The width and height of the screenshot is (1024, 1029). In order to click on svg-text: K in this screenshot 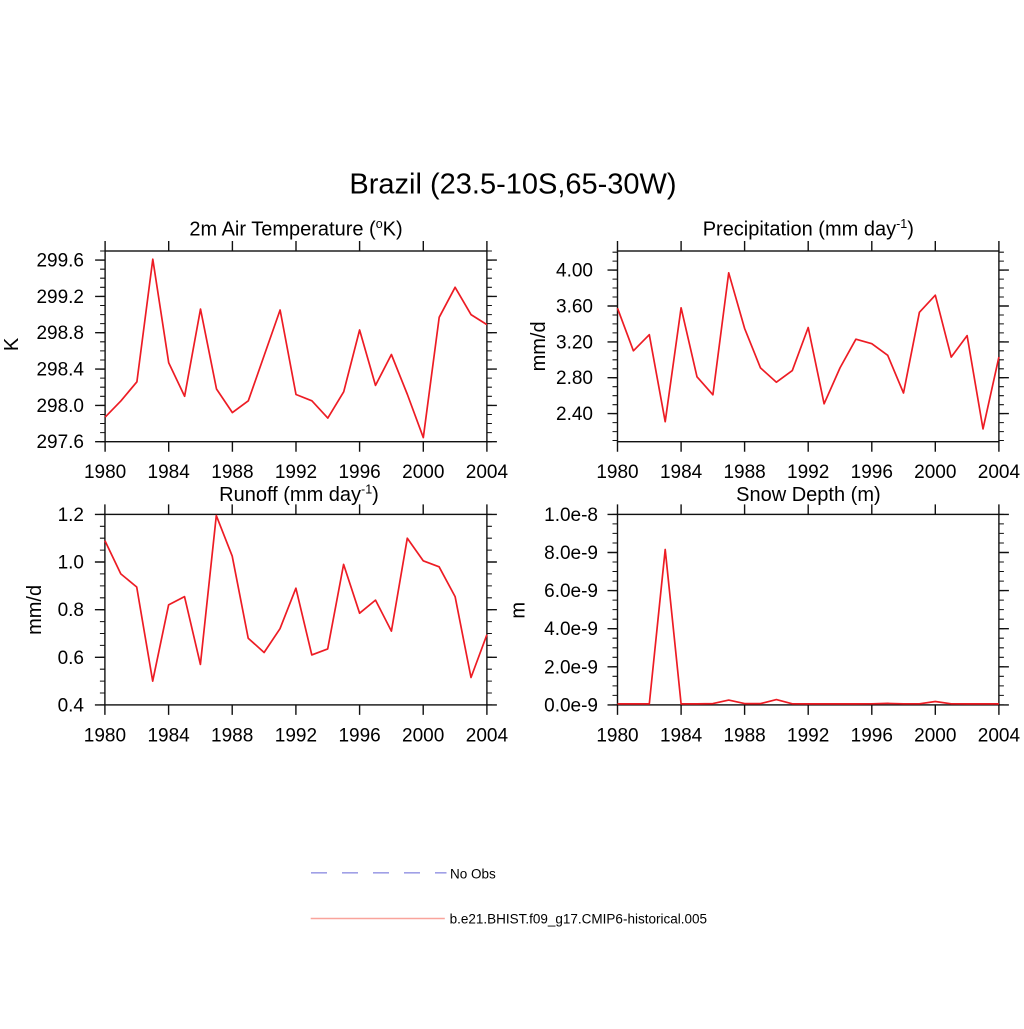, I will do `click(12, 344)`.